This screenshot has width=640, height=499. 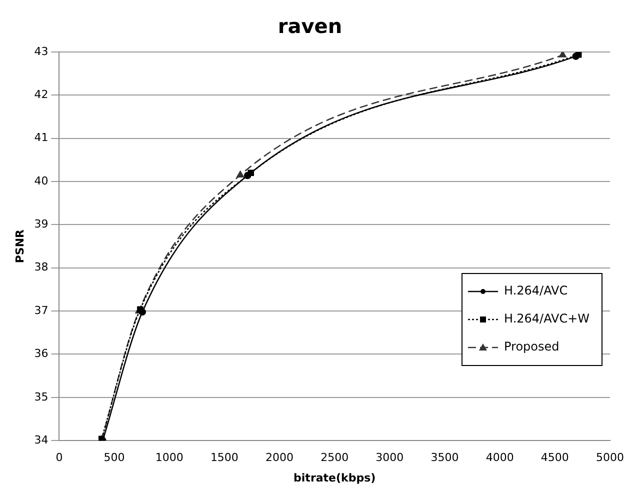 I want to click on y-tick-label: 39, so click(x=41, y=224).